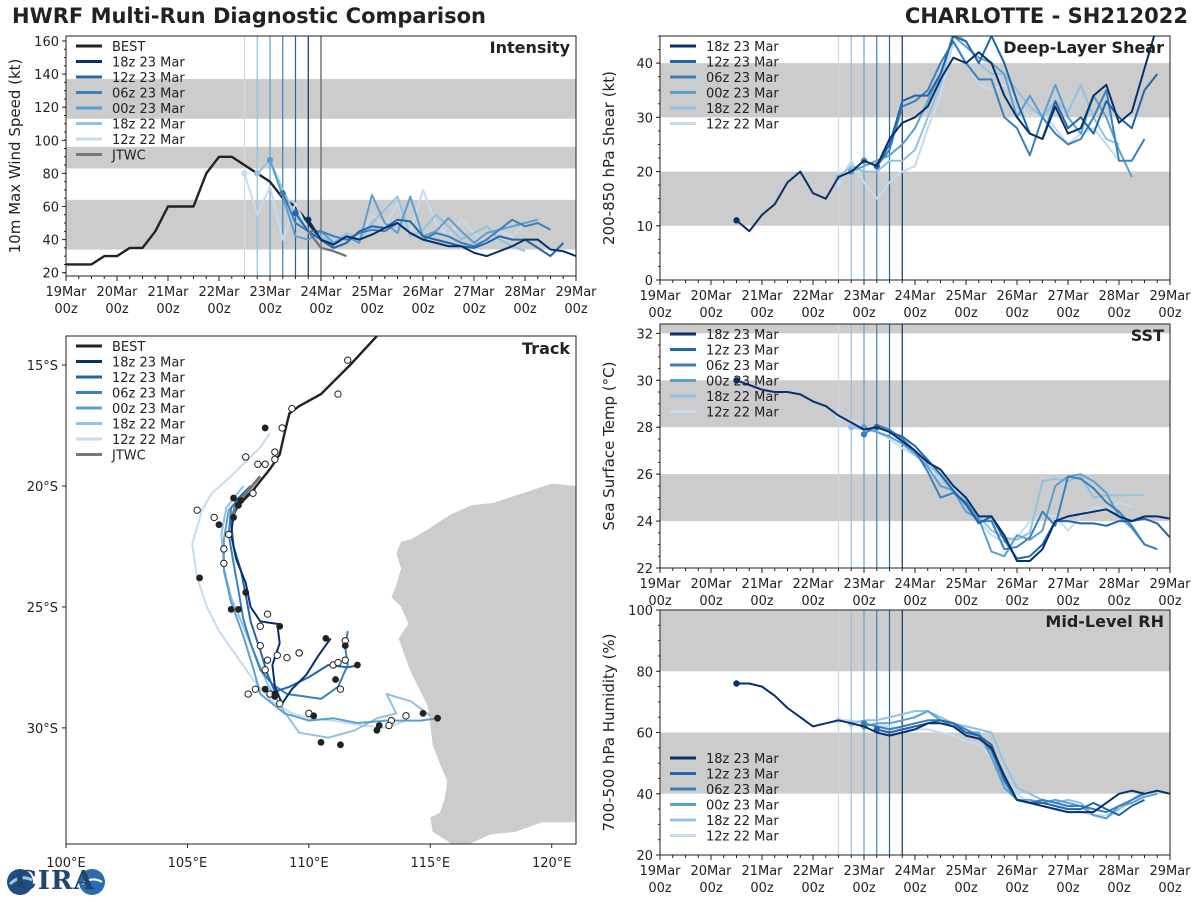  Describe the element at coordinates (1083, 47) in the screenshot. I see `shear-title: Deep-Layer Shear` at that location.